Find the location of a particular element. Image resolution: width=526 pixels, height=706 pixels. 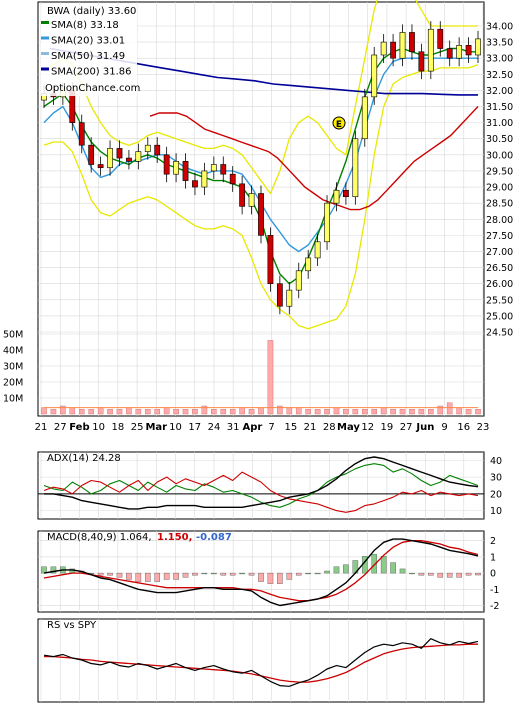

price-tick-label: 24.50 is located at coordinates (499, 333).